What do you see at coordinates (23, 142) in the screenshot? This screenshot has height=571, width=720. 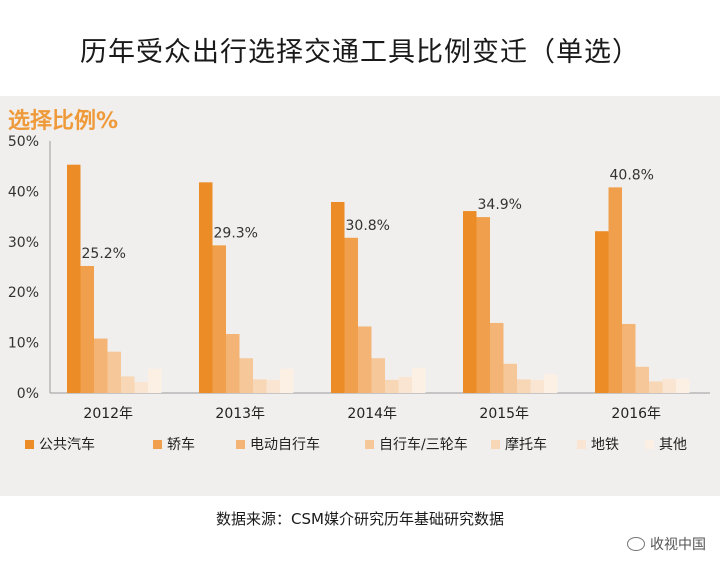 I see `y-tick-label: 50%` at bounding box center [23, 142].